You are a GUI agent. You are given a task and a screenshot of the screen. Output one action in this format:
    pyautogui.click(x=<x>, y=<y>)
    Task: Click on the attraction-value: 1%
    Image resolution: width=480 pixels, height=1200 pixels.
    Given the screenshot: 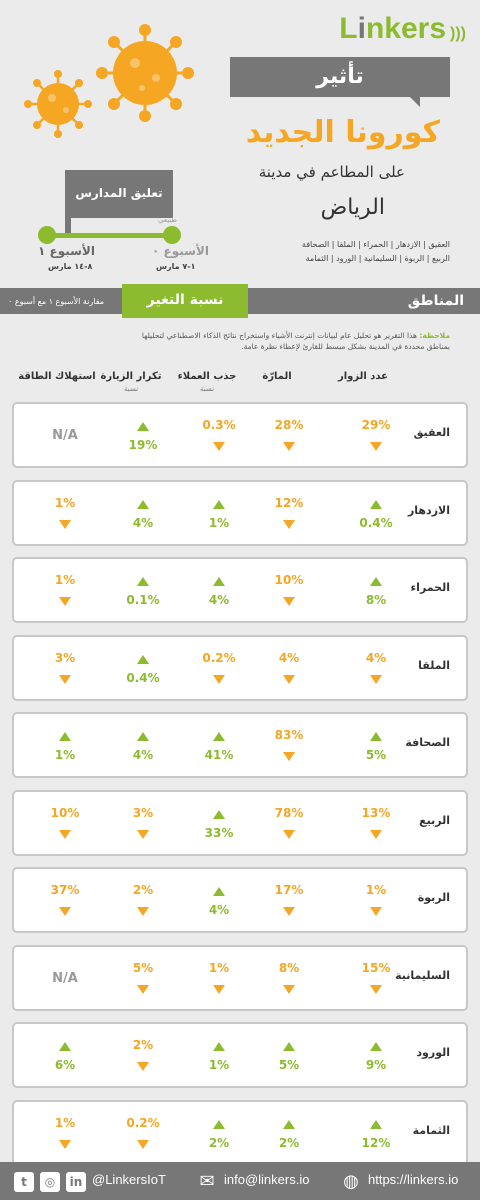 What is the action you would take?
    pyautogui.click(x=219, y=967)
    